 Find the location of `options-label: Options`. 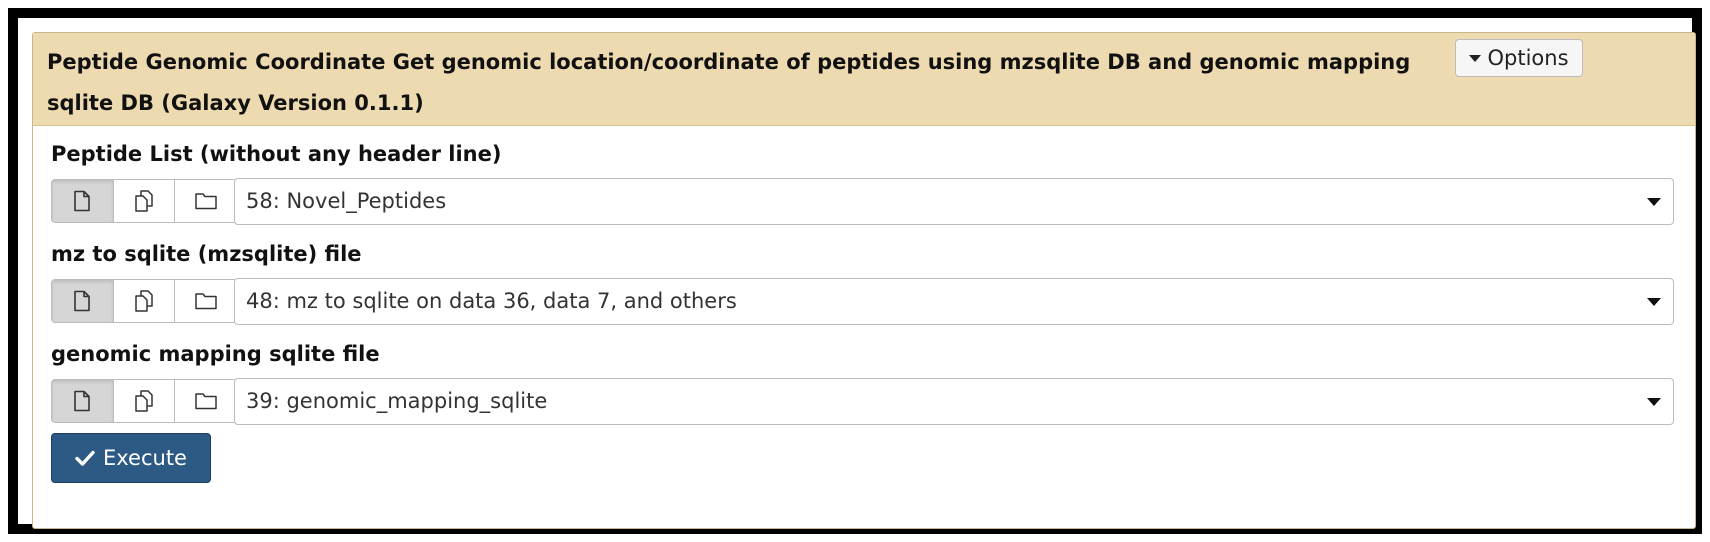

options-label: Options is located at coordinates (1528, 58).